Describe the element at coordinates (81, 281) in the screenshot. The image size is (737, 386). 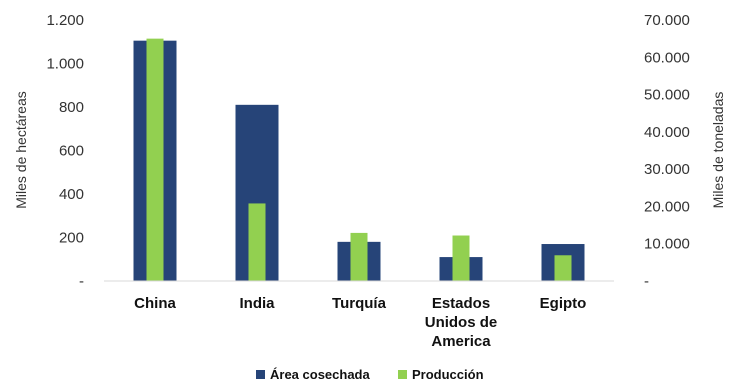
I see `left-tick-label: -` at that location.